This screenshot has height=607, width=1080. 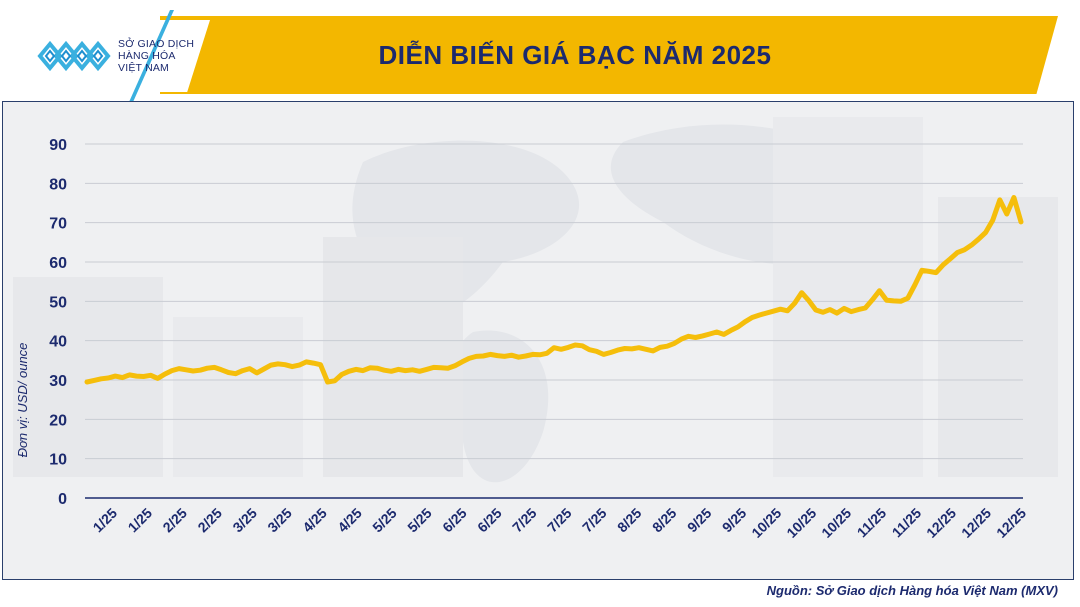 What do you see at coordinates (143, 68) in the screenshot?
I see `logo-line-3: VIỆT NAM` at bounding box center [143, 68].